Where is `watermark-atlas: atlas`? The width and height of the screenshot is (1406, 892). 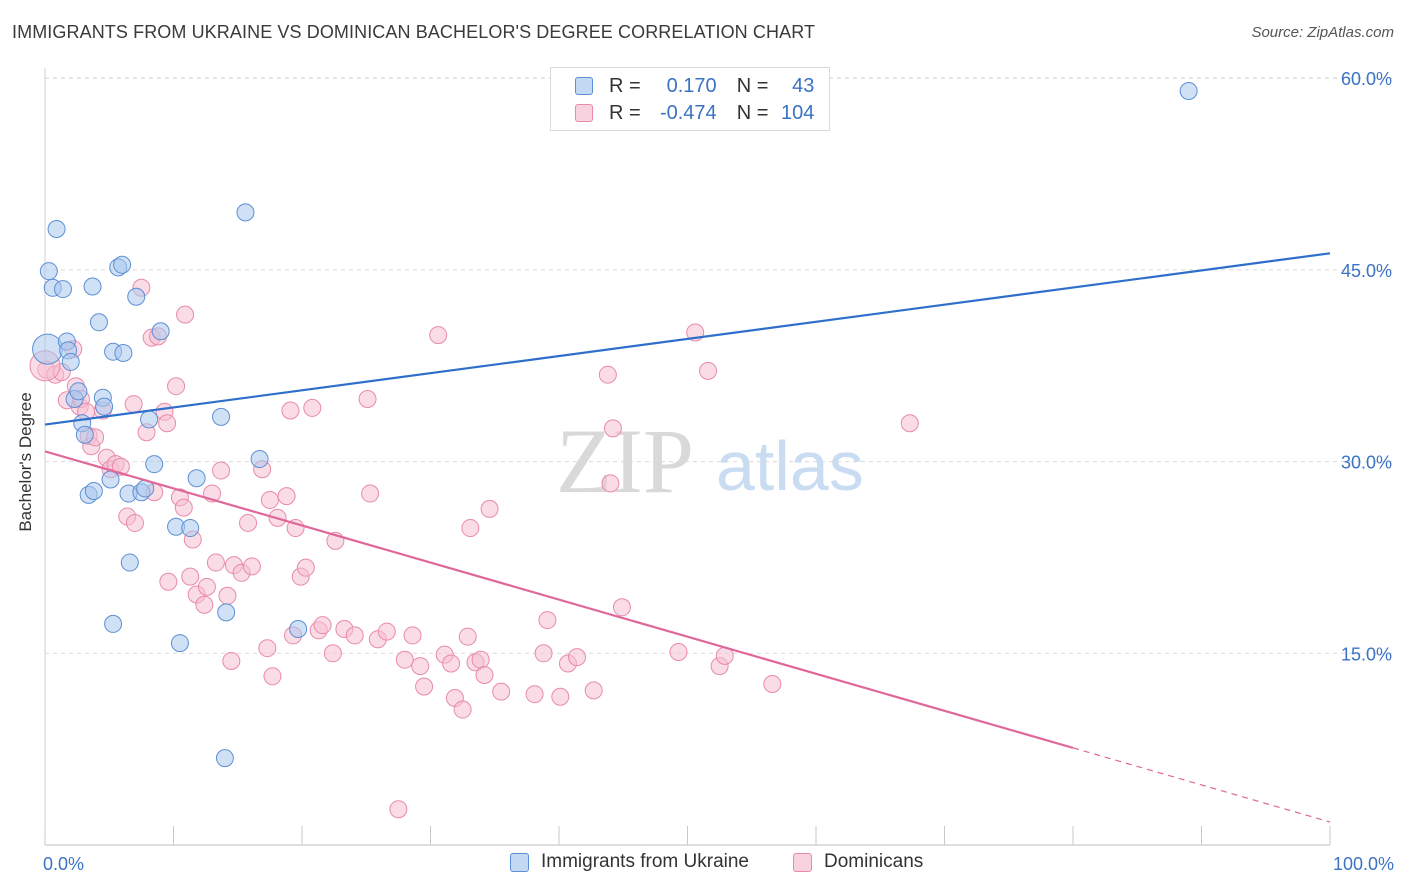
watermark-atlas: atlas is located at coordinates (790, 466).